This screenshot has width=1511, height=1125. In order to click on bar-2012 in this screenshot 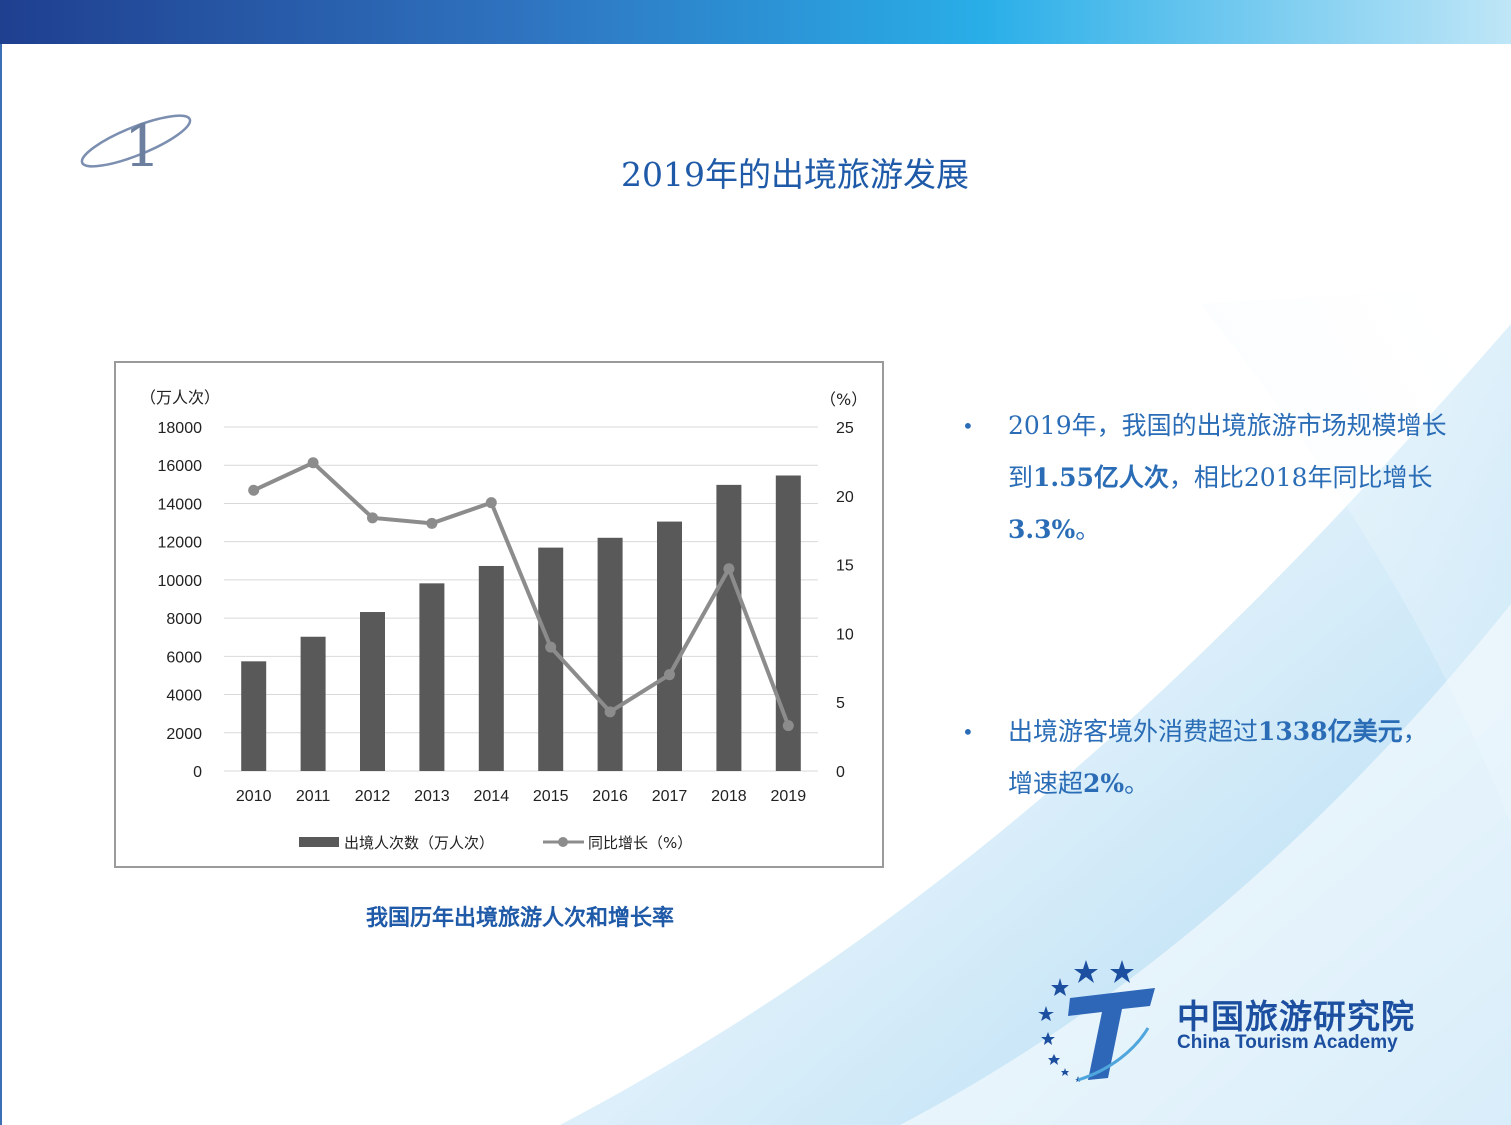, I will do `click(372, 691)`.